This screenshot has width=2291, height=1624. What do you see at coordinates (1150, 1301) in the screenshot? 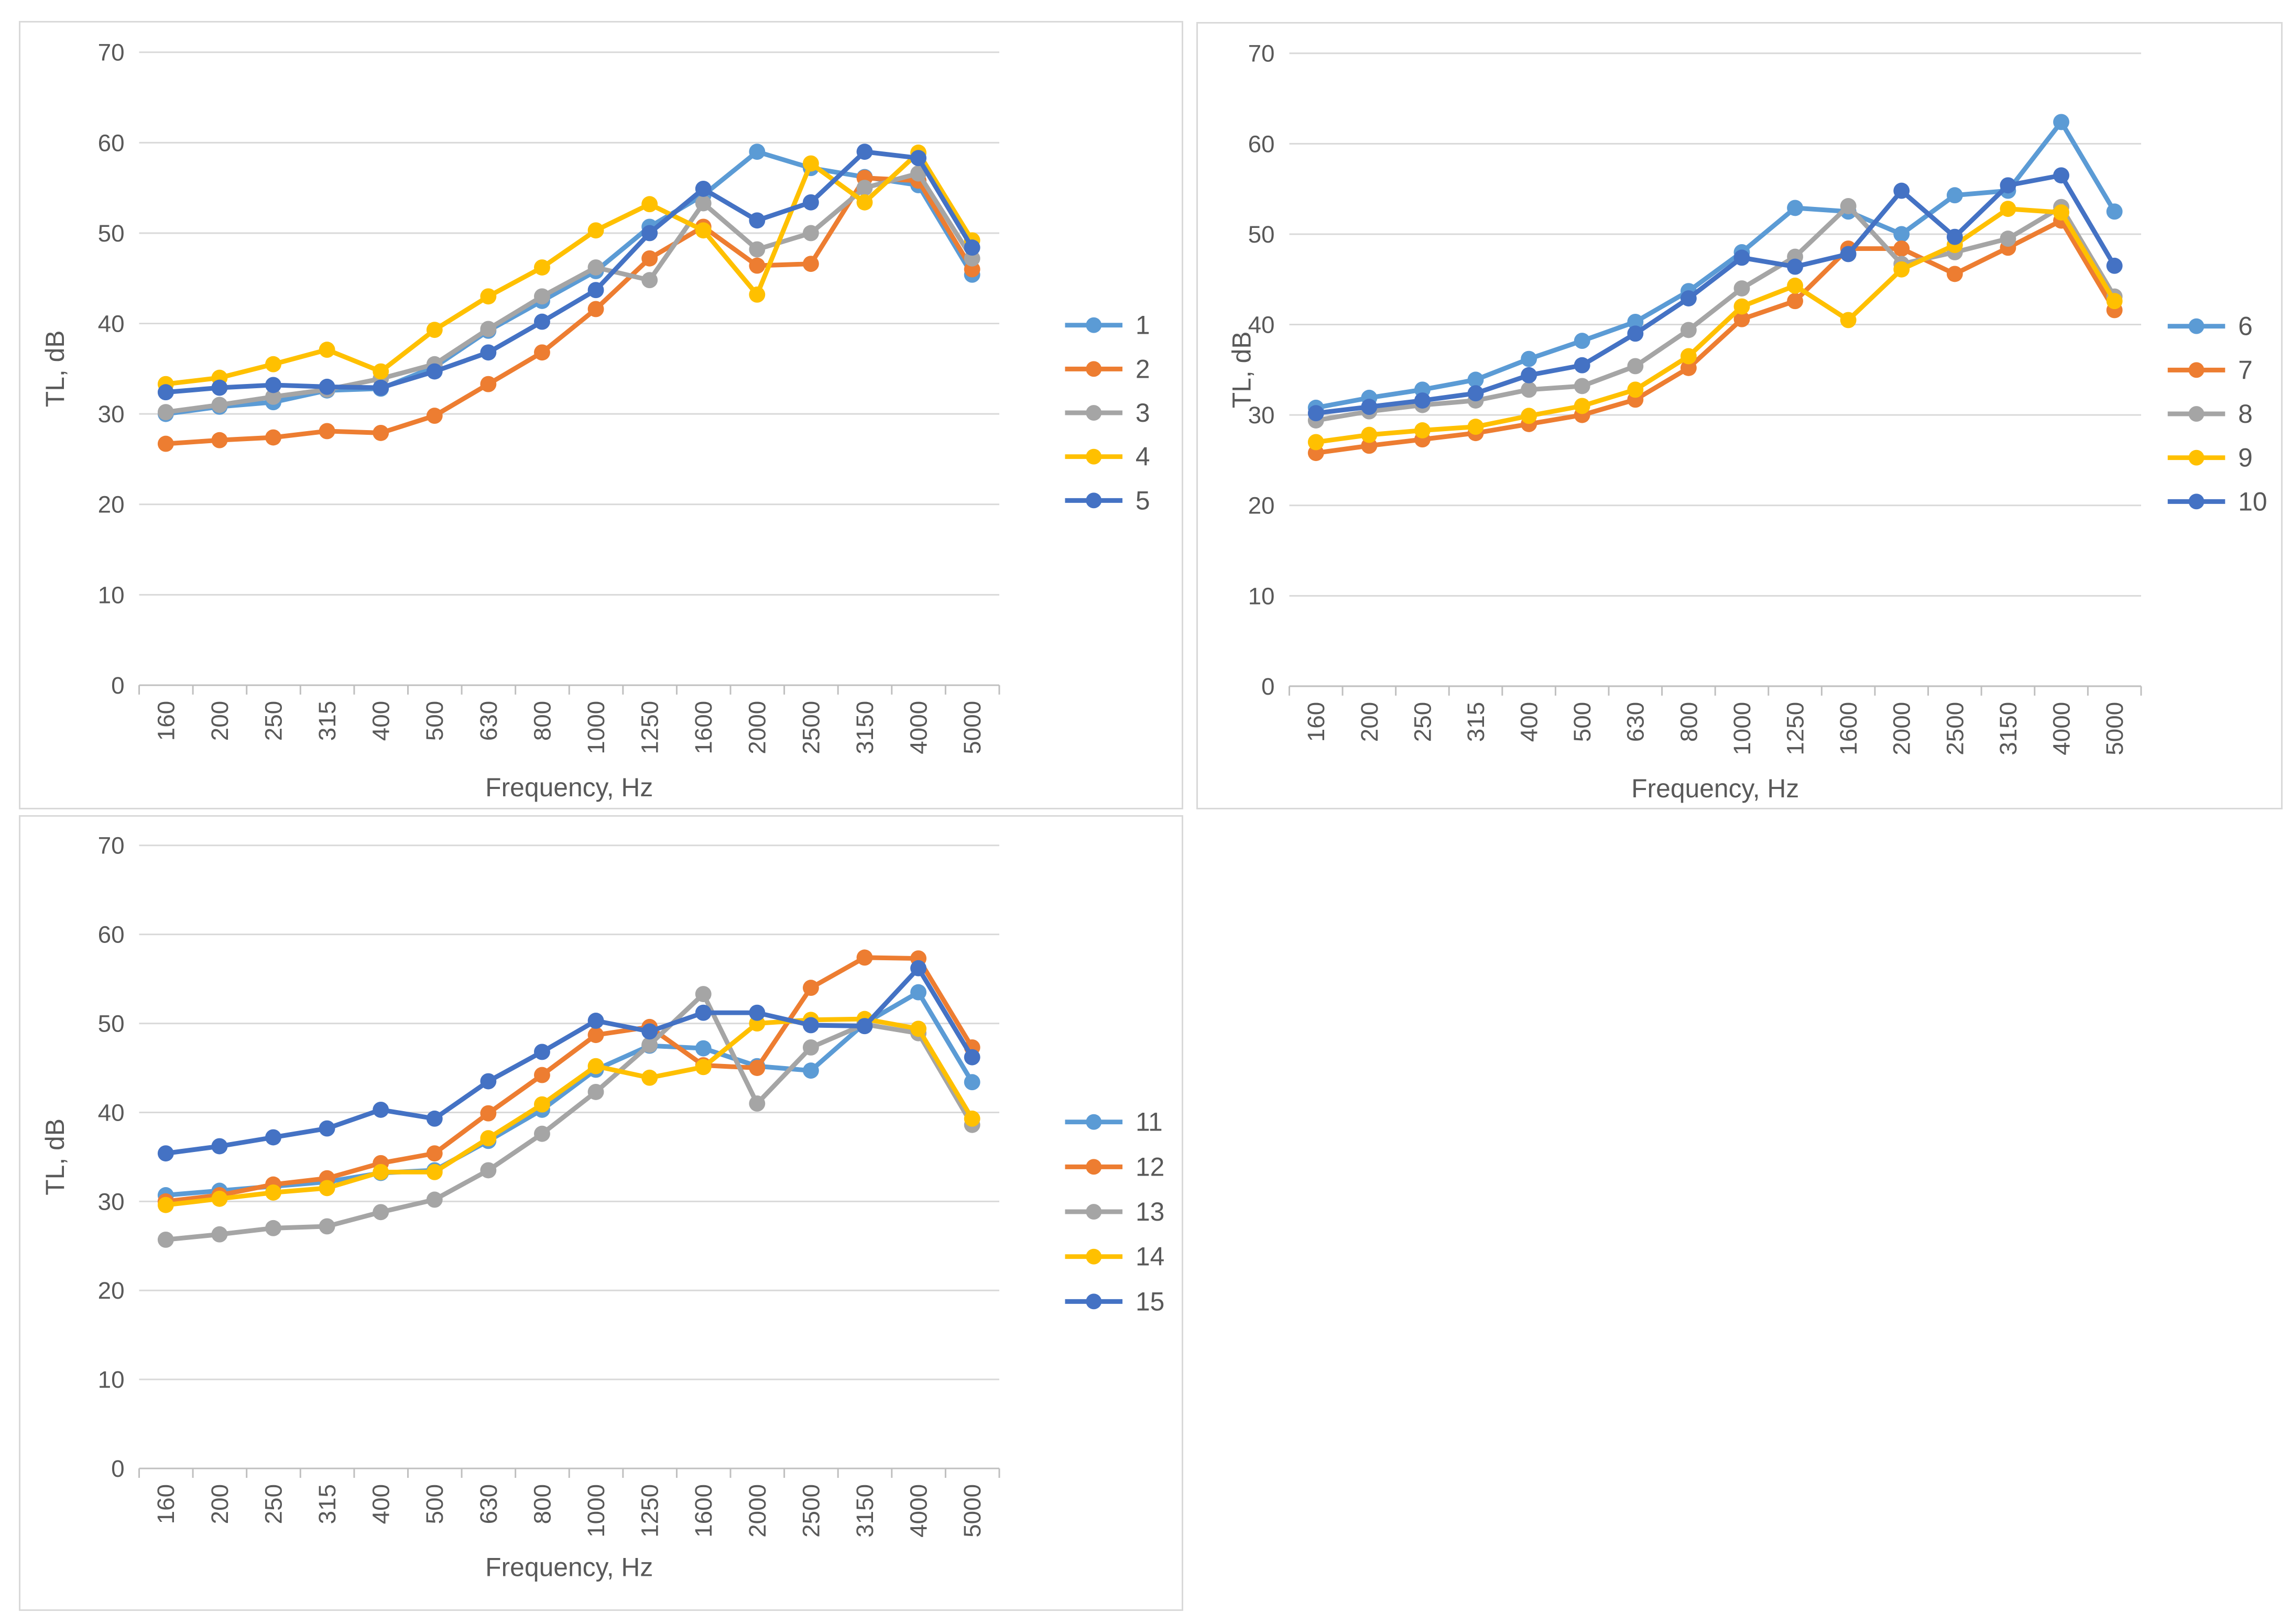
I see `legend-label: 15` at bounding box center [1150, 1301].